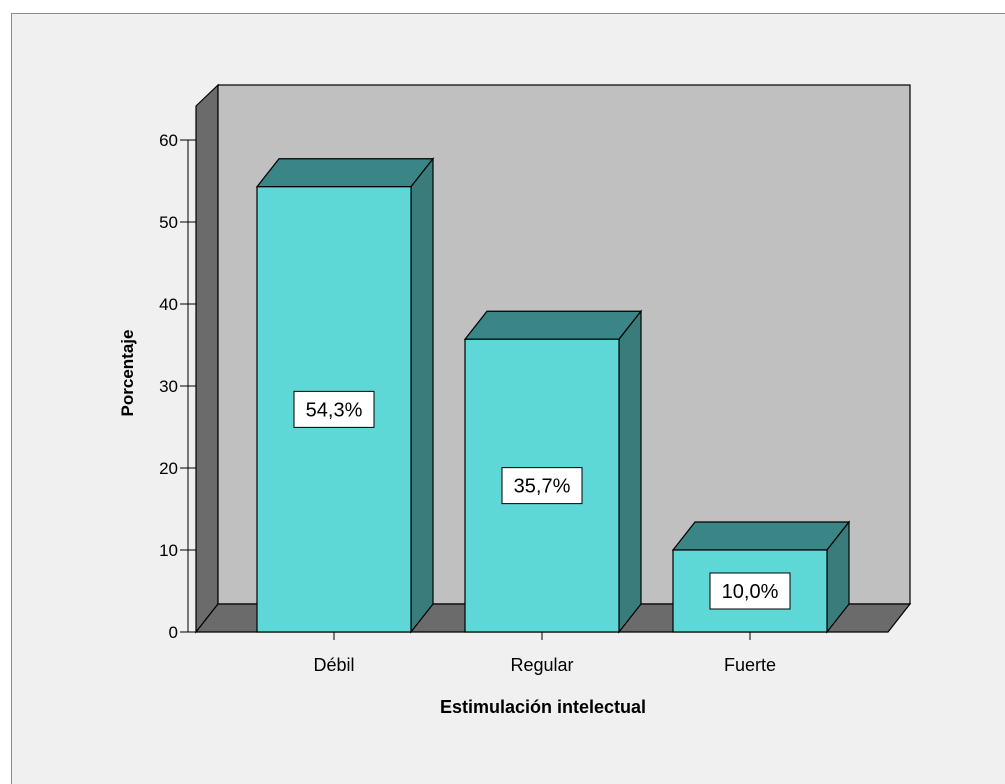 This screenshot has height=784, width=1005. I want to click on x-tick-label: Regular, so click(541, 665).